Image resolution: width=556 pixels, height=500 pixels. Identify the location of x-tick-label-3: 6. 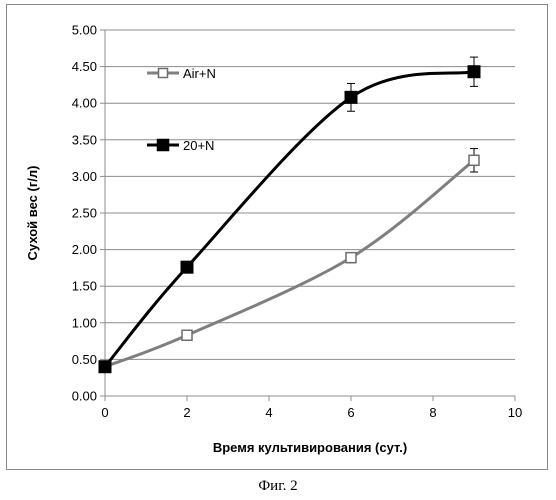
(350, 412).